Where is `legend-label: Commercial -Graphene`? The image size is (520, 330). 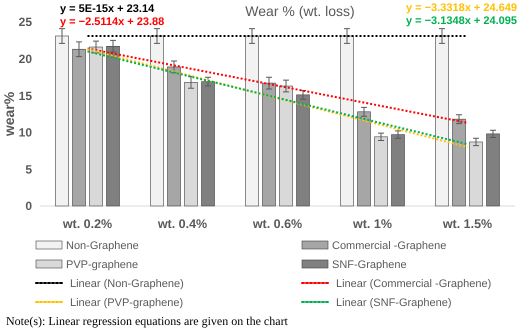 legend-label: Commercial -Graphene is located at coordinates (389, 246).